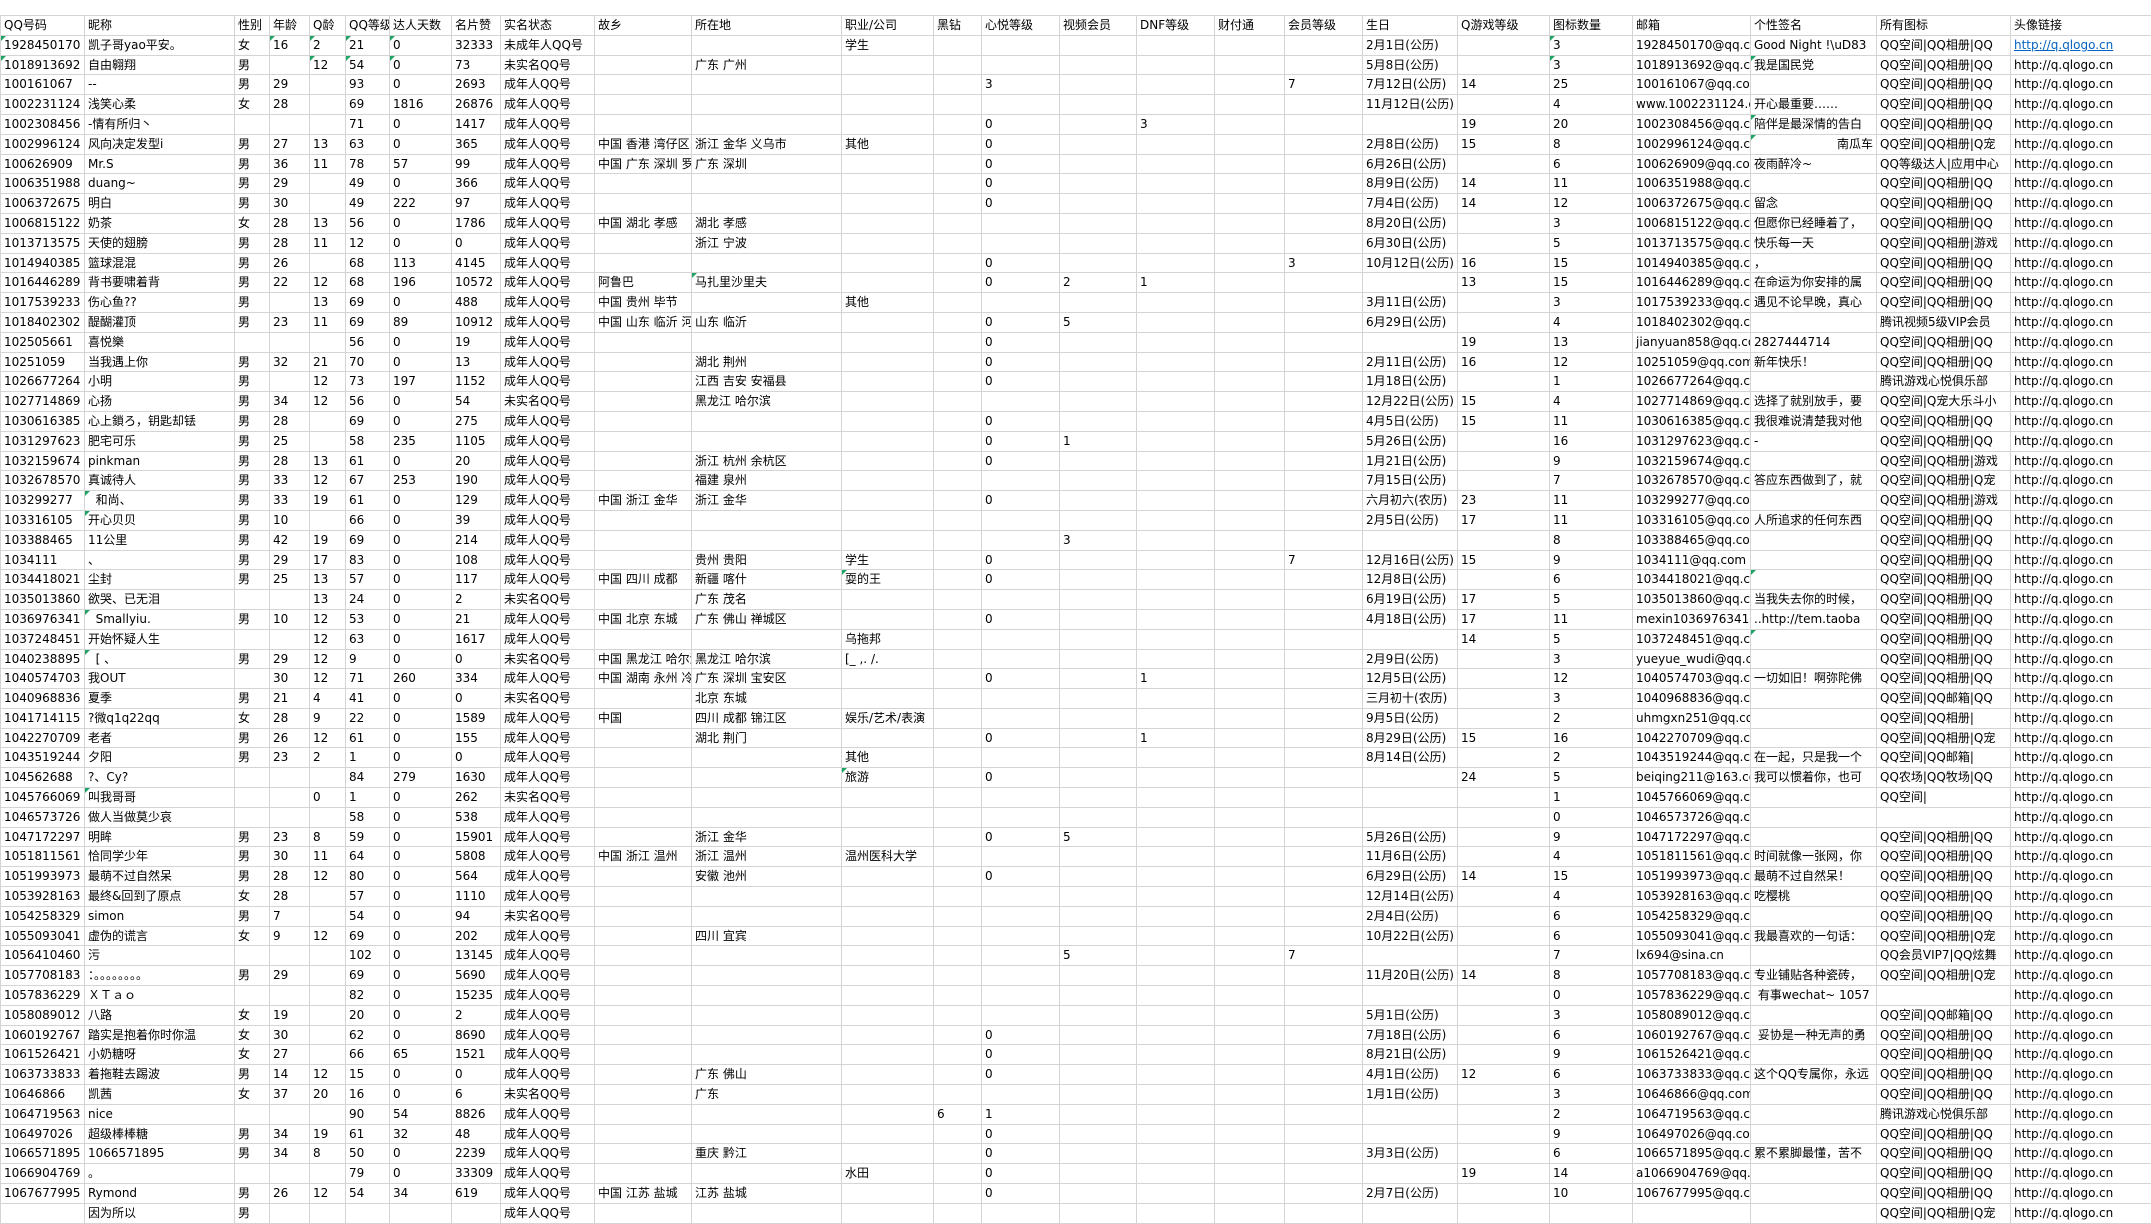 This screenshot has height=1224, width=2151. What do you see at coordinates (368, 996) in the screenshot?
I see `cell-level: 82` at bounding box center [368, 996].